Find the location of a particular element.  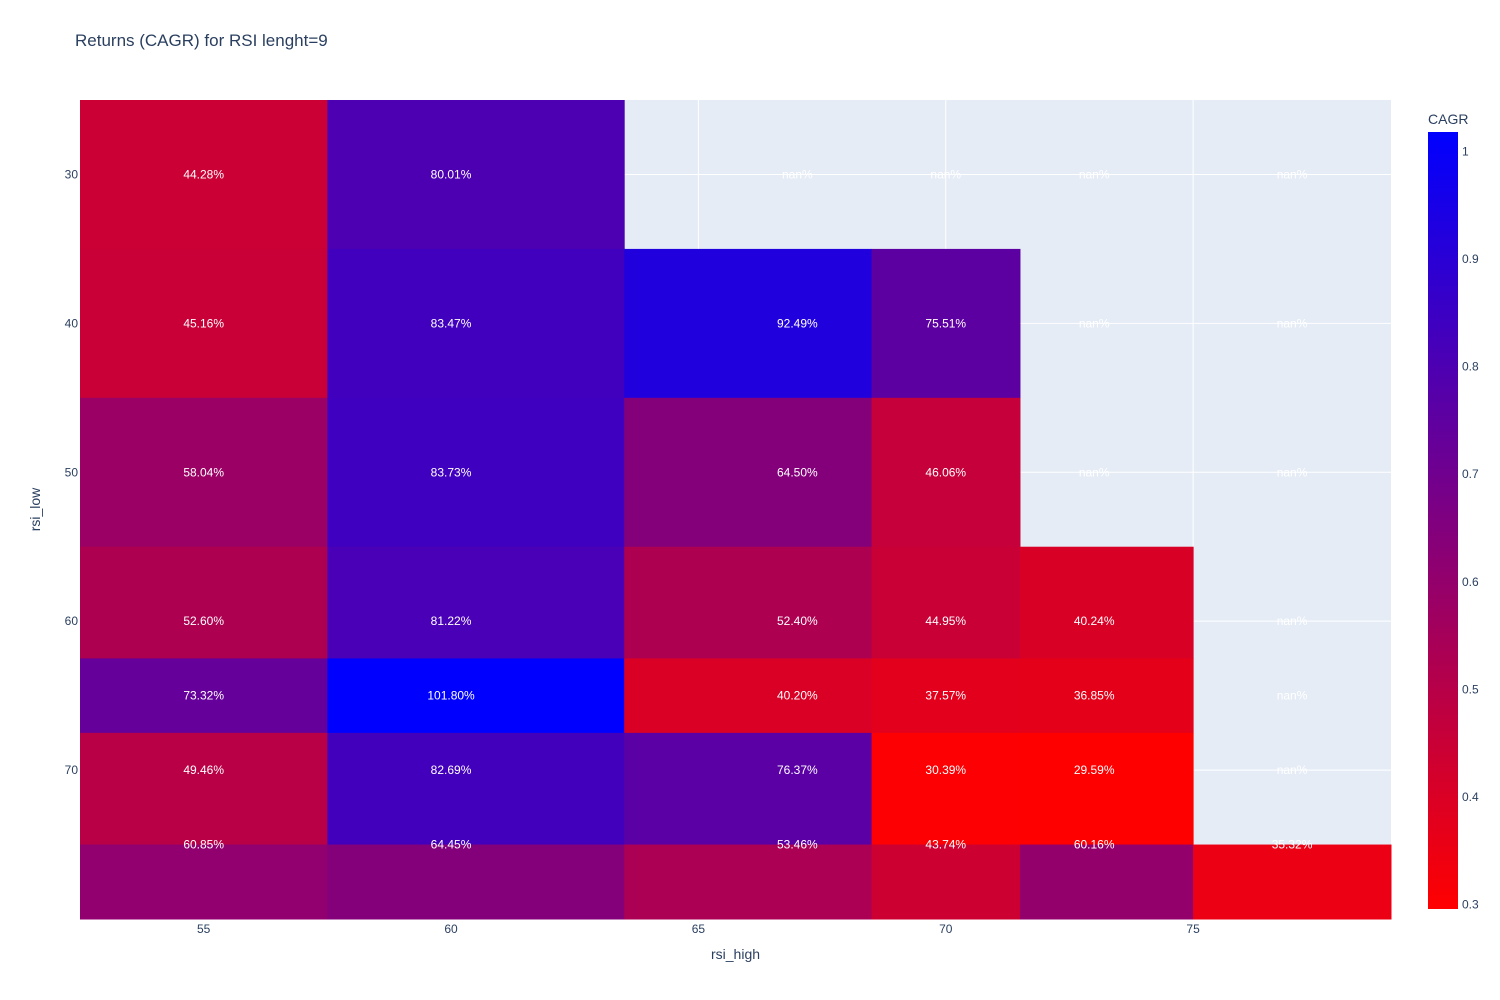

cell-value-label: 101.80% is located at coordinates (451, 696).